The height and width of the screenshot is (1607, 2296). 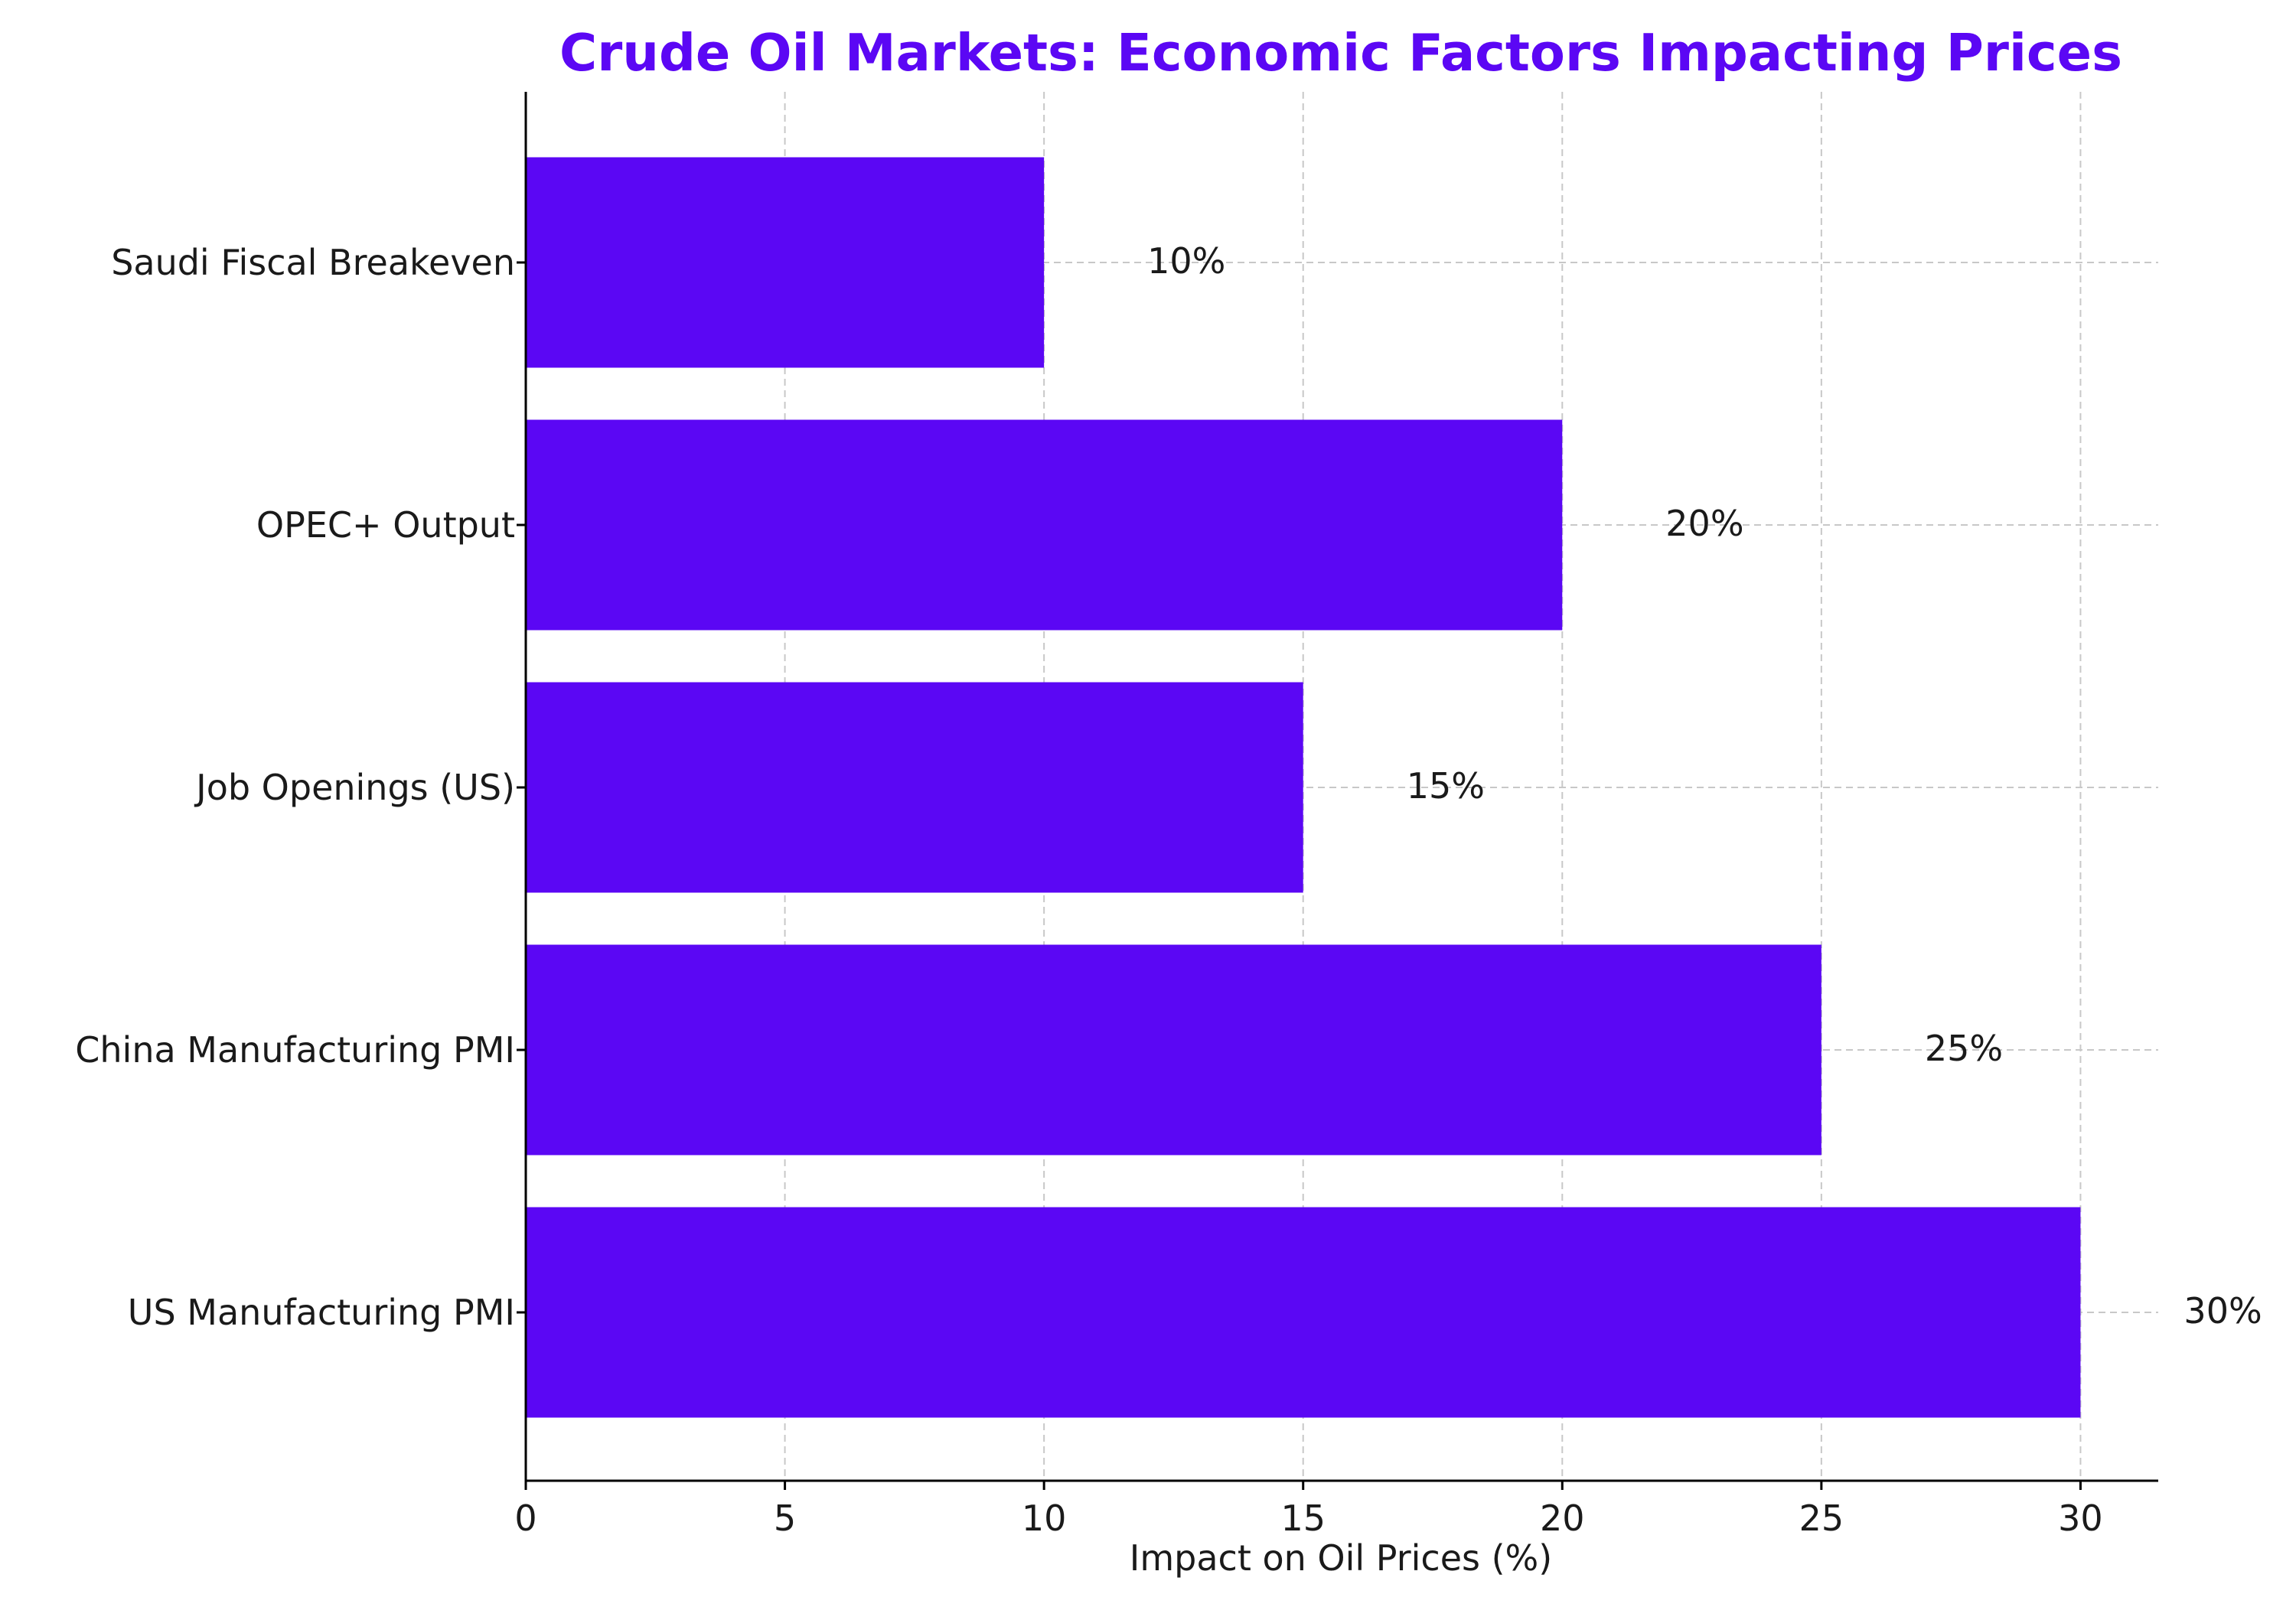 I want to click on category-label: OPEC+ Output, so click(x=385, y=525).